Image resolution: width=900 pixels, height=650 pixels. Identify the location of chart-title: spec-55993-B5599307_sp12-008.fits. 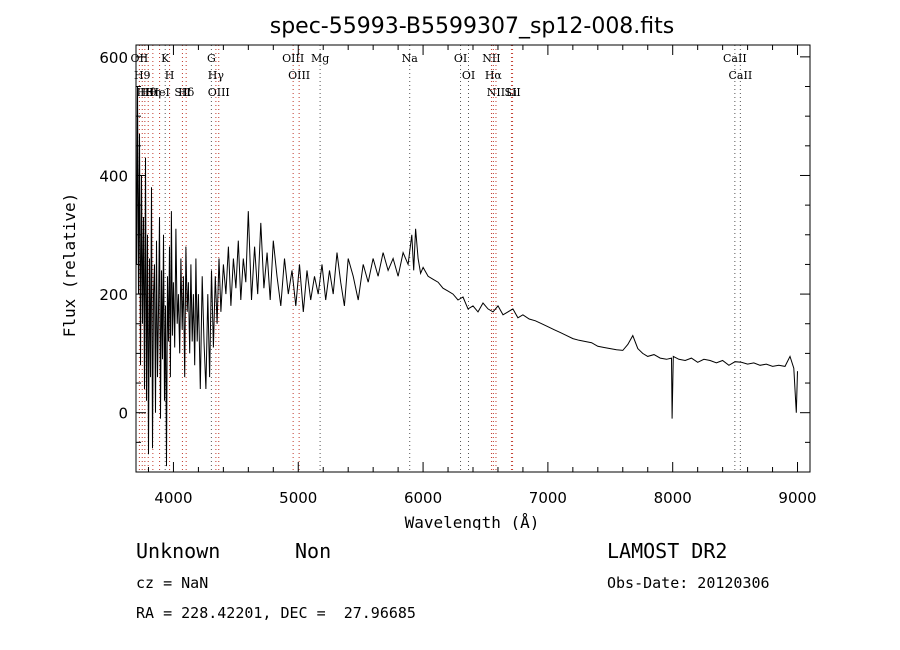
(472, 26).